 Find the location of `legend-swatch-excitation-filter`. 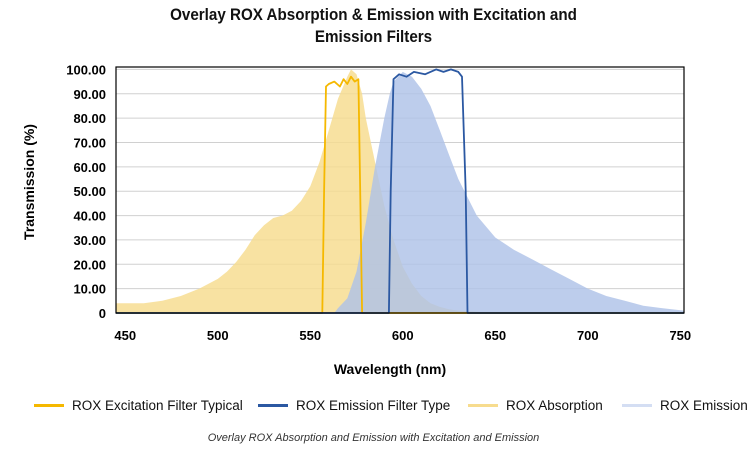

legend-swatch-excitation-filter is located at coordinates (49, 405).